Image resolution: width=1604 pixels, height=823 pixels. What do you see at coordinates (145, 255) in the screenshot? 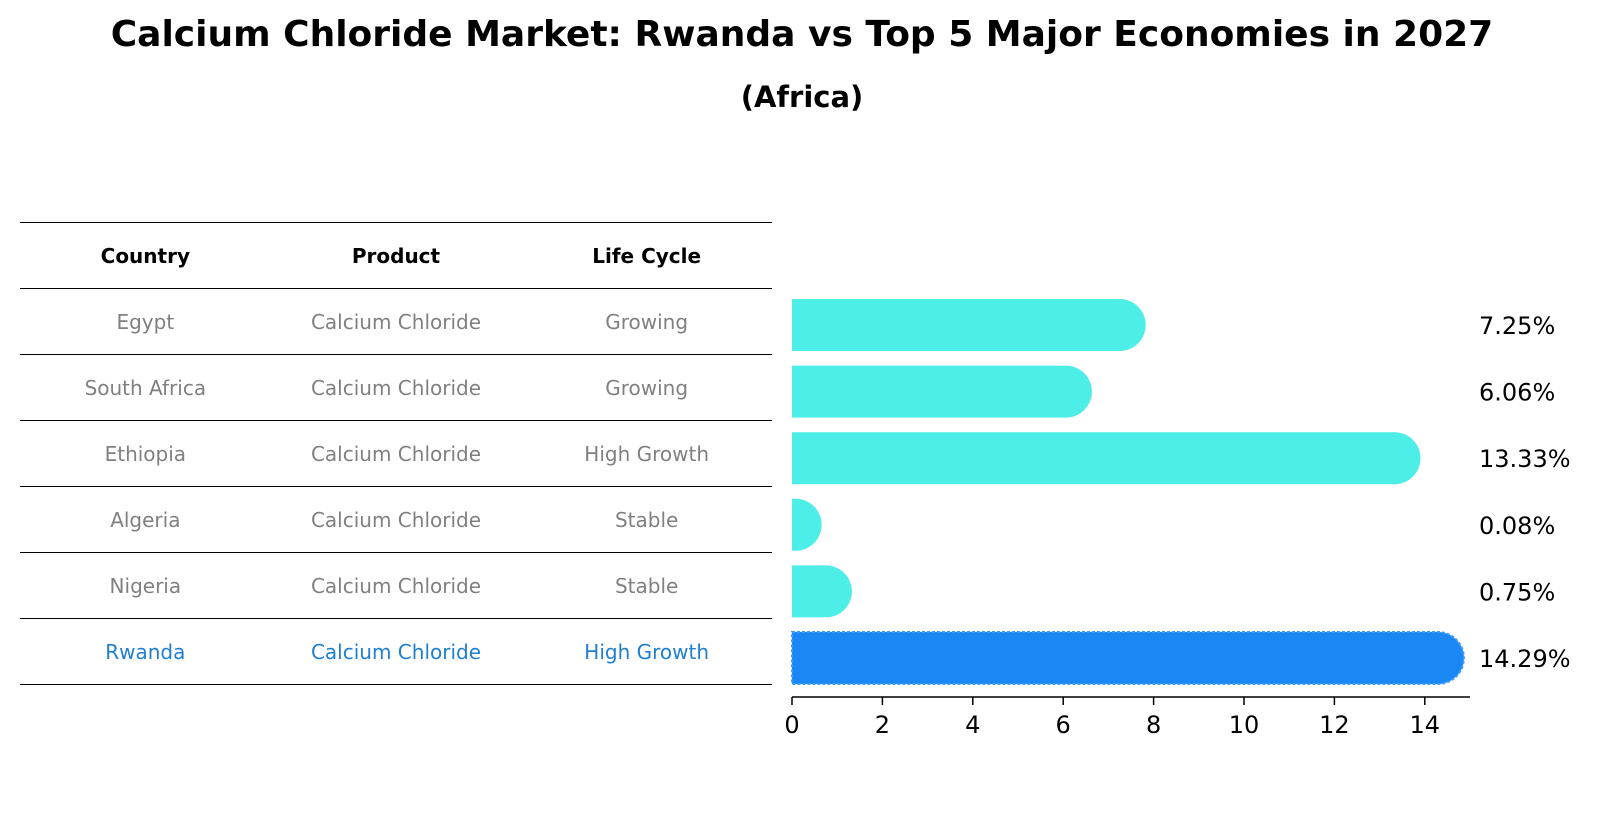
I see `header-country: Country` at bounding box center [145, 255].